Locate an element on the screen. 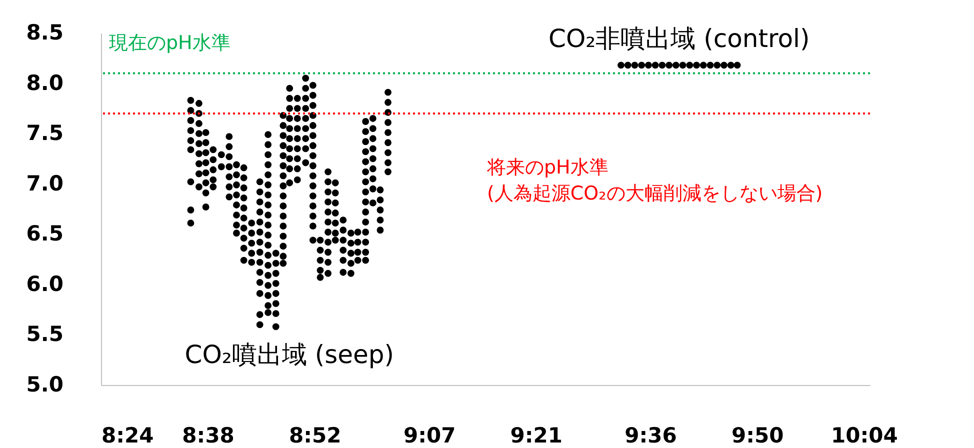  y-tick-label: 5.0 is located at coordinates (45, 384).